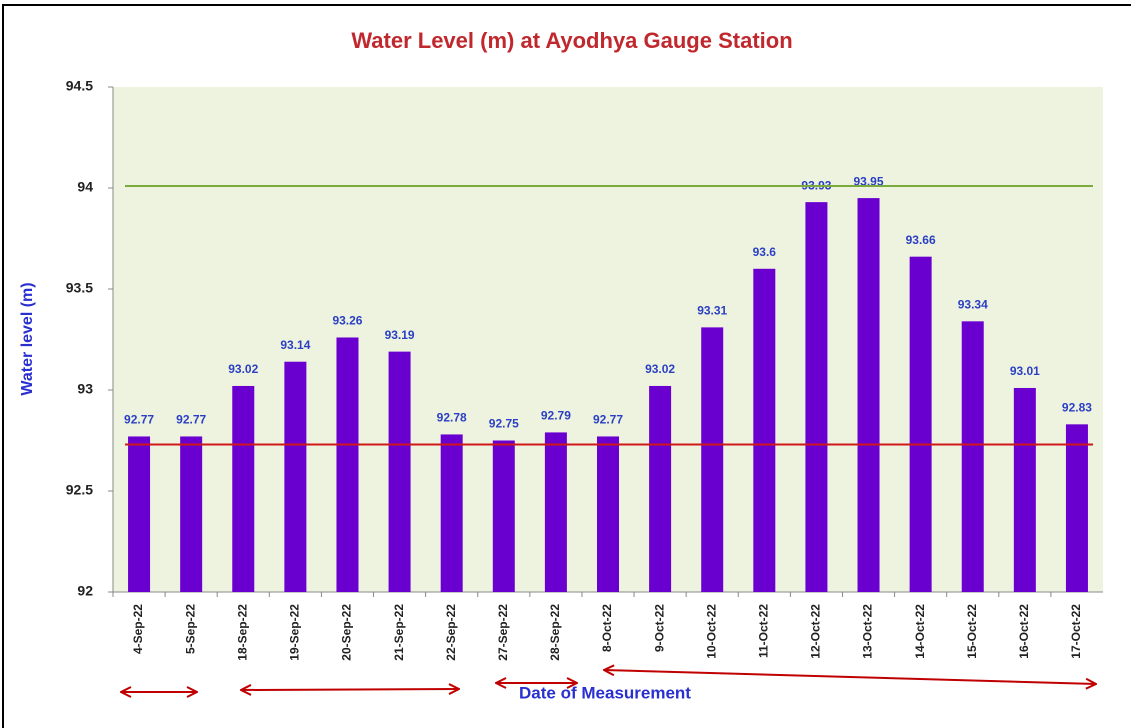 Image resolution: width=1131 pixels, height=728 pixels. What do you see at coordinates (399, 632) in the screenshot?
I see `x-tick-label: 21-Sep-22` at bounding box center [399, 632].